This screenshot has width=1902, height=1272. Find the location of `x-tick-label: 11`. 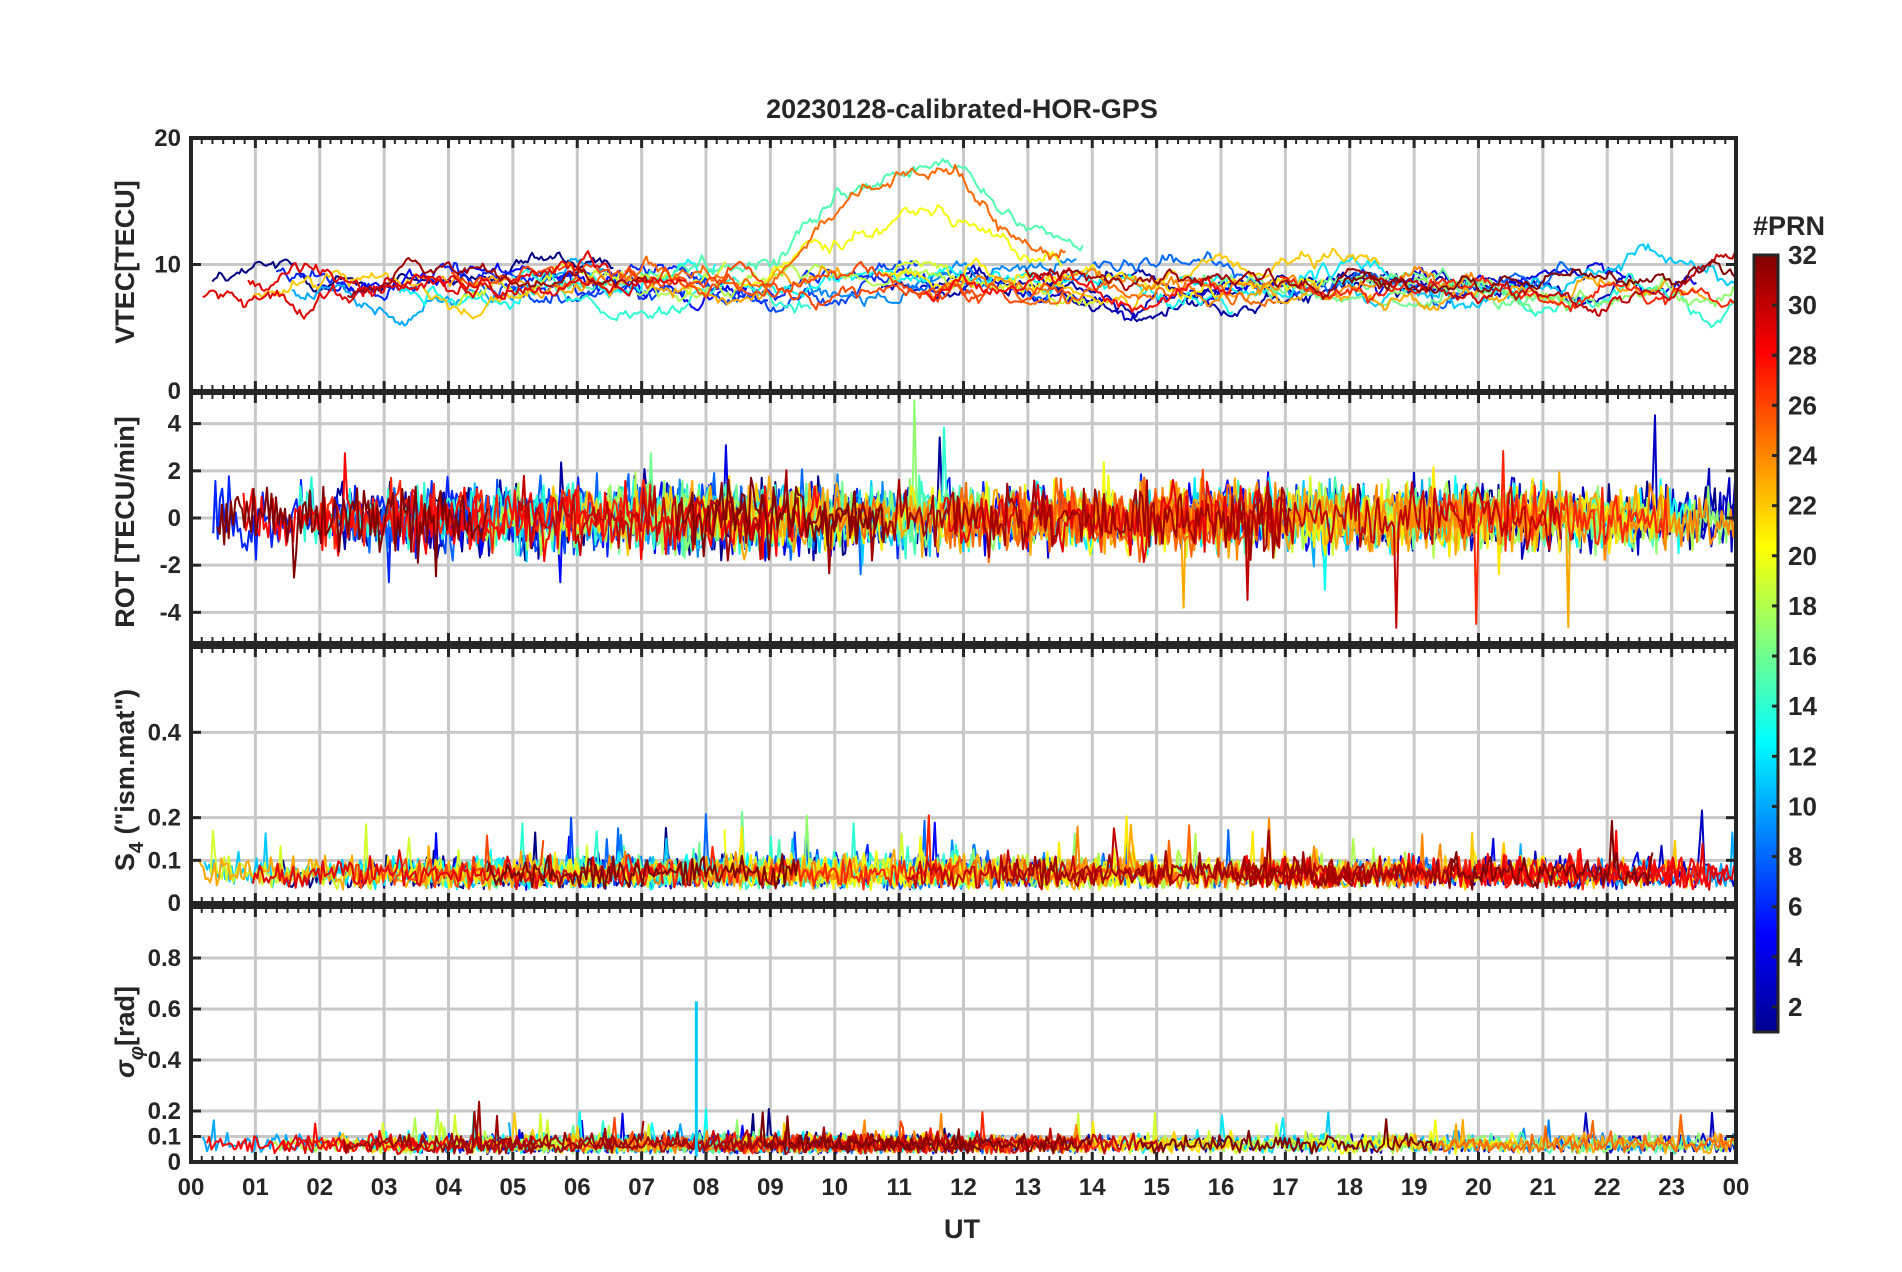

x-tick-label: 11 is located at coordinates (898, 1187).